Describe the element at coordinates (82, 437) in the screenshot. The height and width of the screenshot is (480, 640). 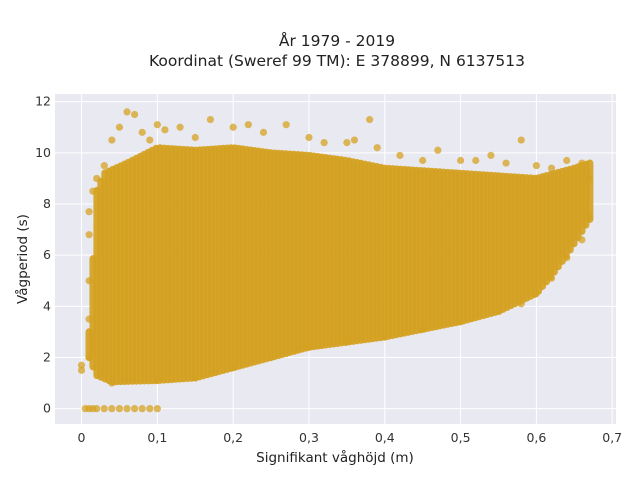
I see `x-tick-label: 0` at that location.